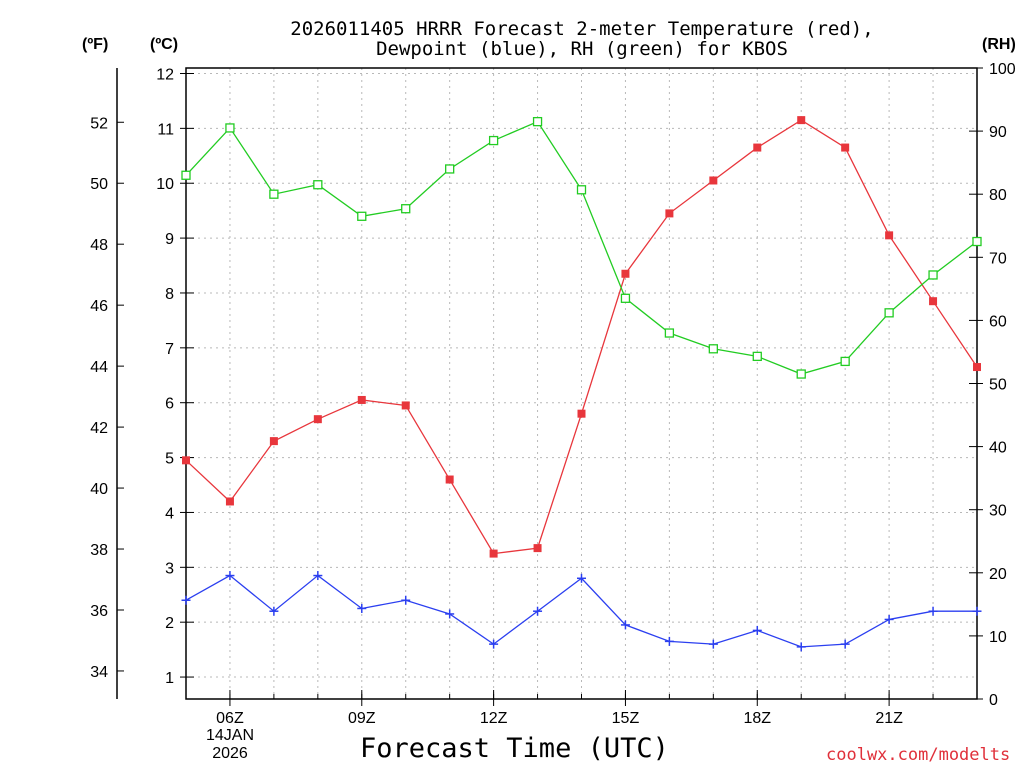 The height and width of the screenshot is (768, 1024). What do you see at coordinates (998, 448) in the screenshot?
I see `rh-tick-label: 40` at bounding box center [998, 448].